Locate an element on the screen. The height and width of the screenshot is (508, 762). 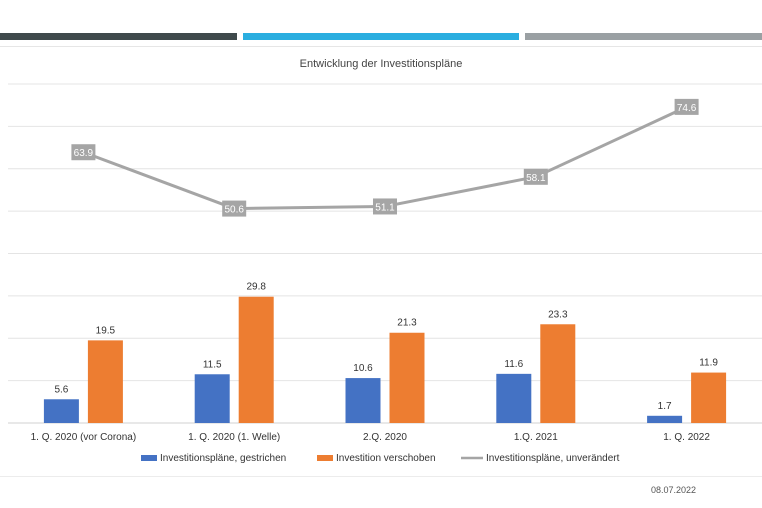
data-label: 11.6 is located at coordinates (513, 364).